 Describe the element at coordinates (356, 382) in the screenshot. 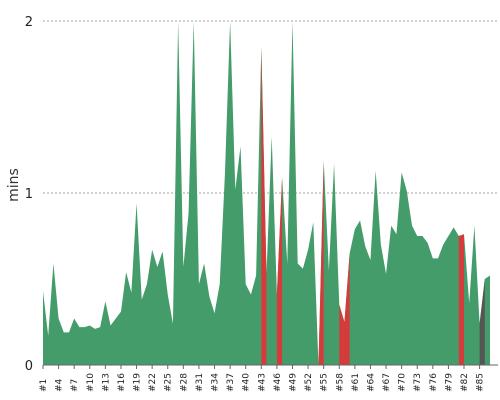

I see `x-tick-label: #61` at that location.